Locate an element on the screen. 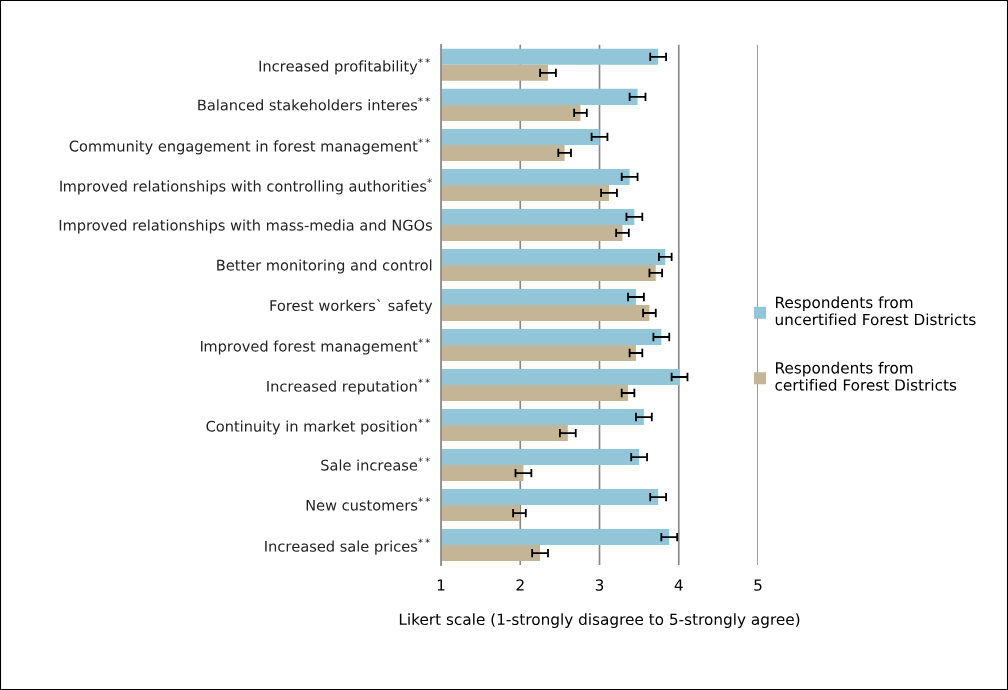 The image size is (1008, 690). y-tick-label: Improved relationships with controlling authorities$^{*}$ is located at coordinates (246, 186).